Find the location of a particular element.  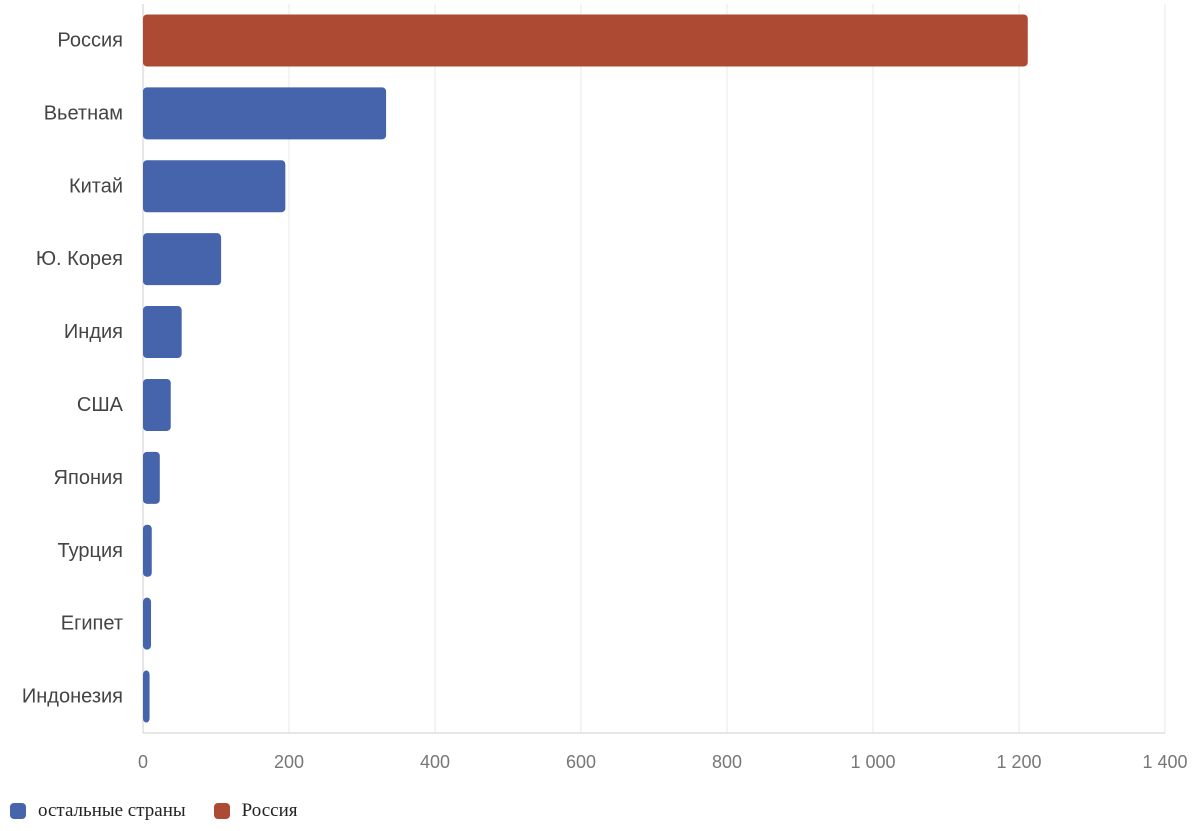

category-label: Вьетнам is located at coordinates (83, 113).